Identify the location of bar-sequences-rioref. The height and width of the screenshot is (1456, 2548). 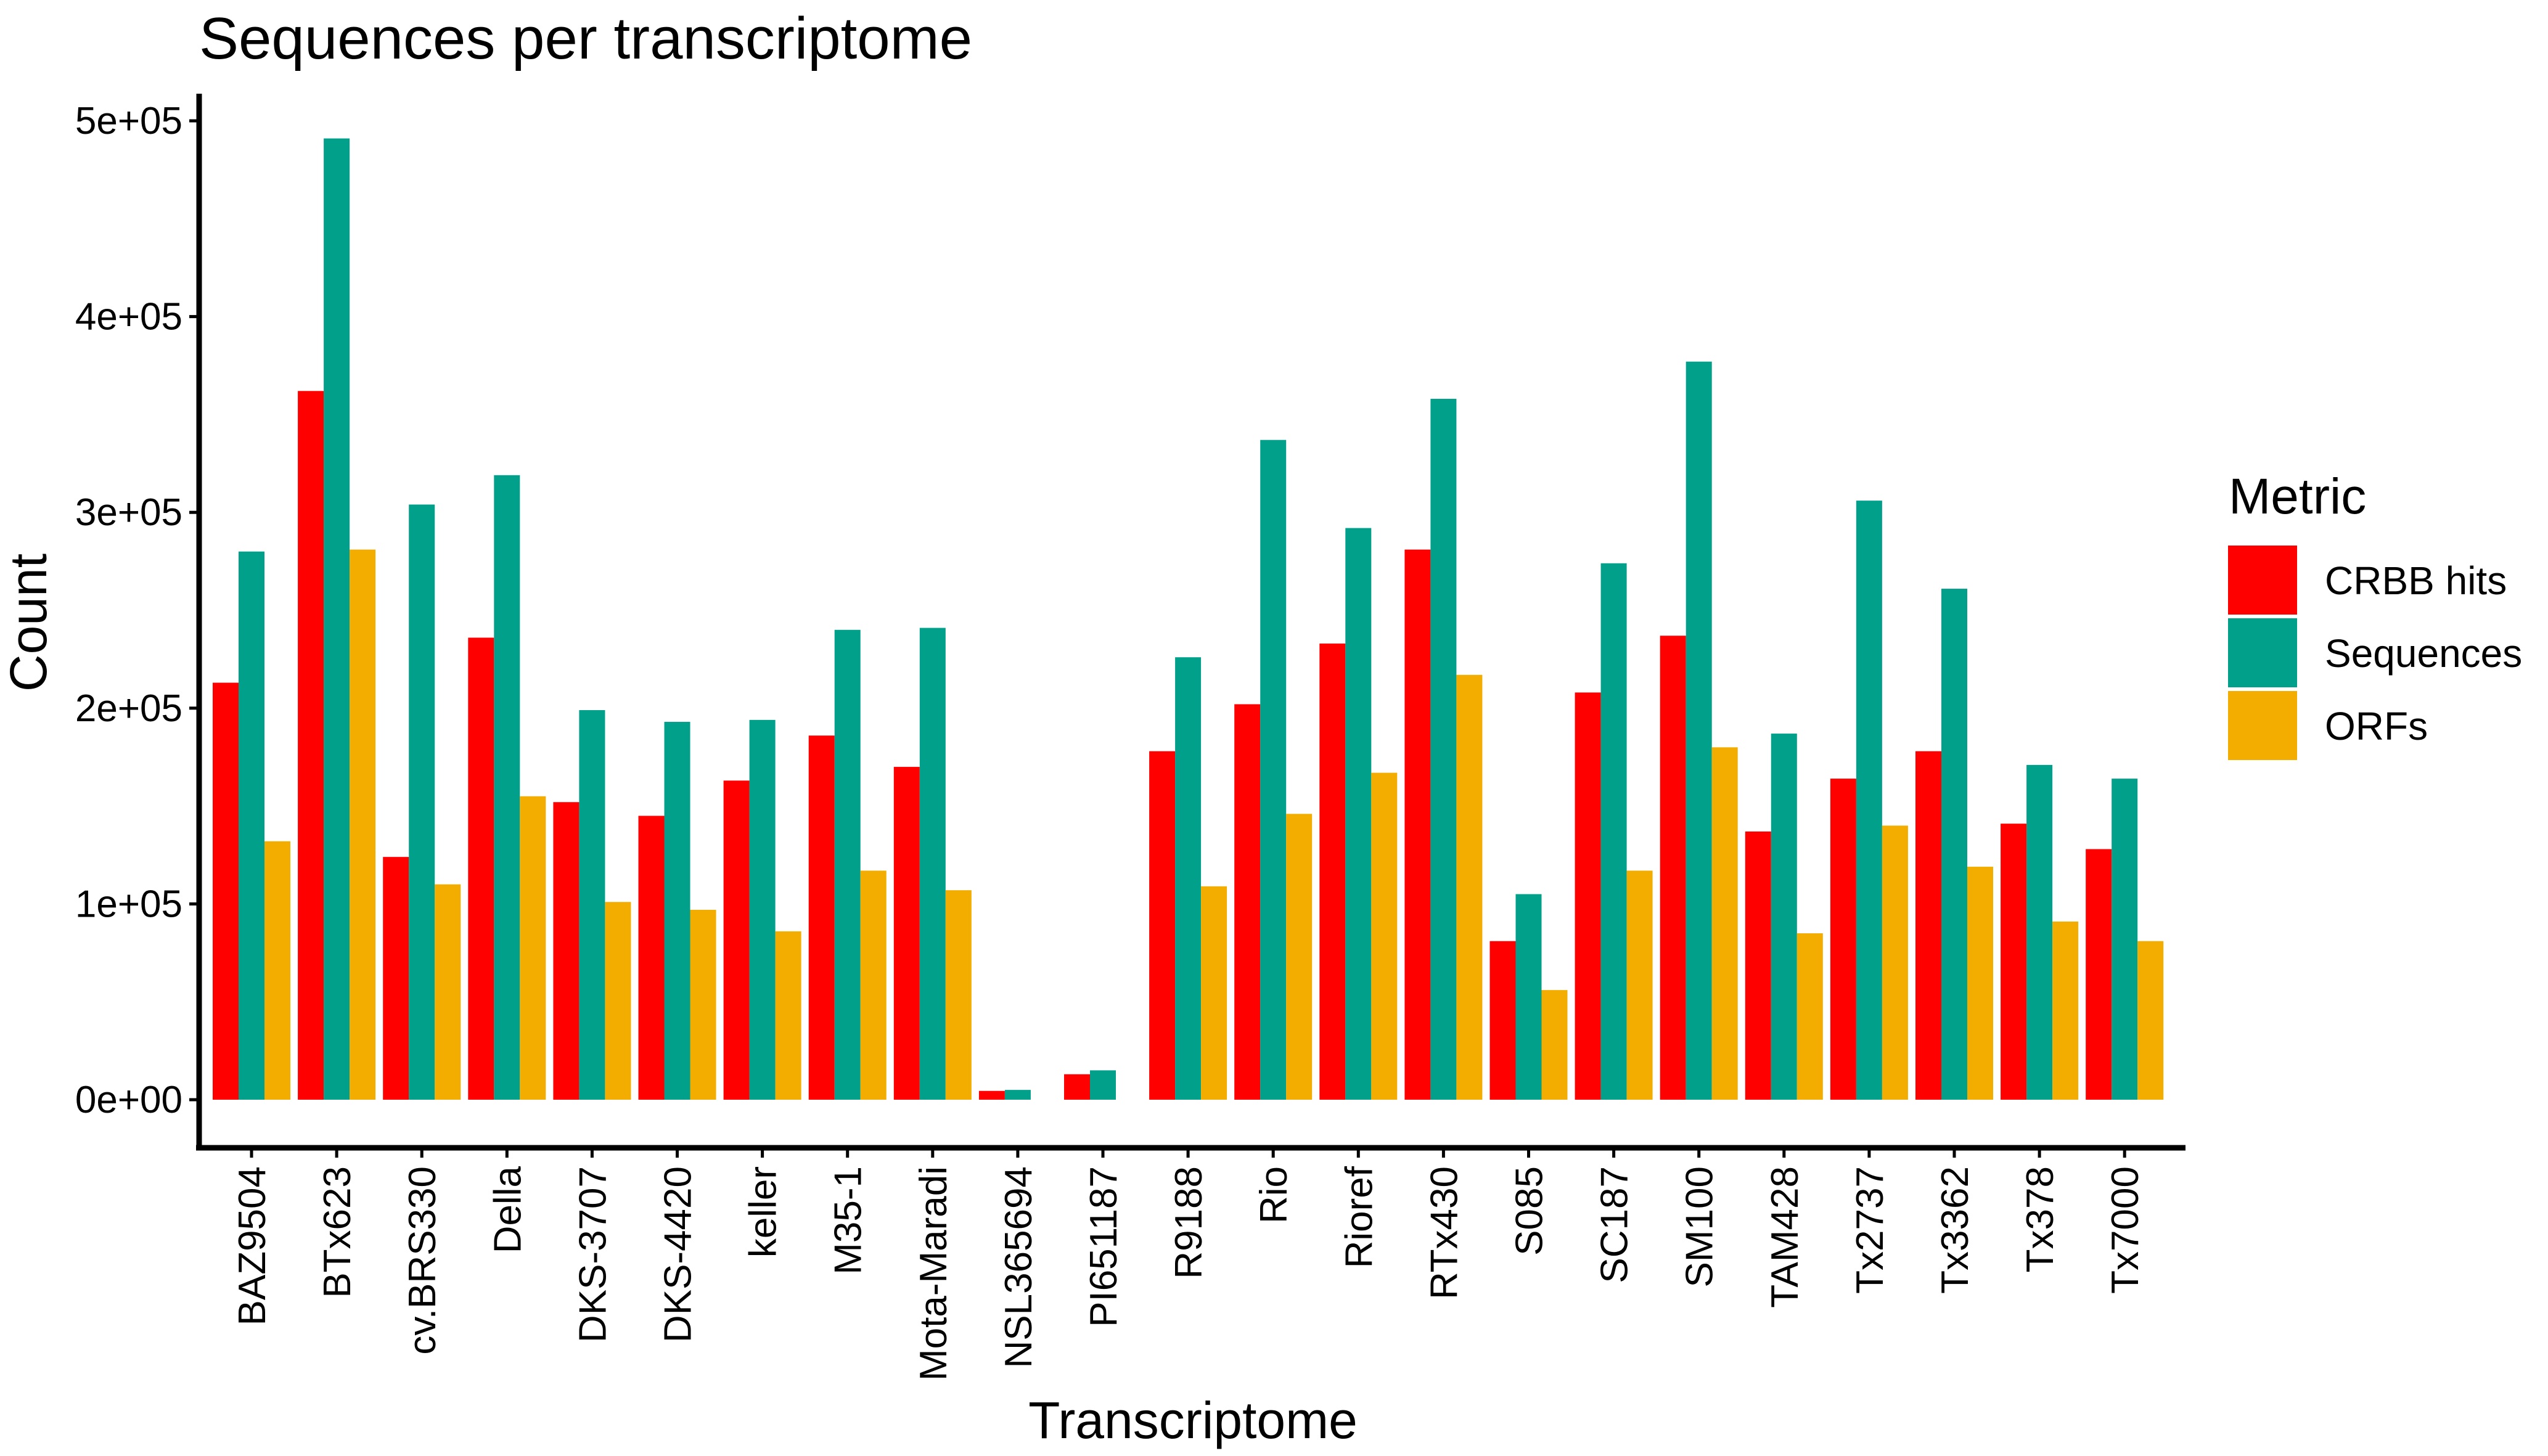
(1359, 814).